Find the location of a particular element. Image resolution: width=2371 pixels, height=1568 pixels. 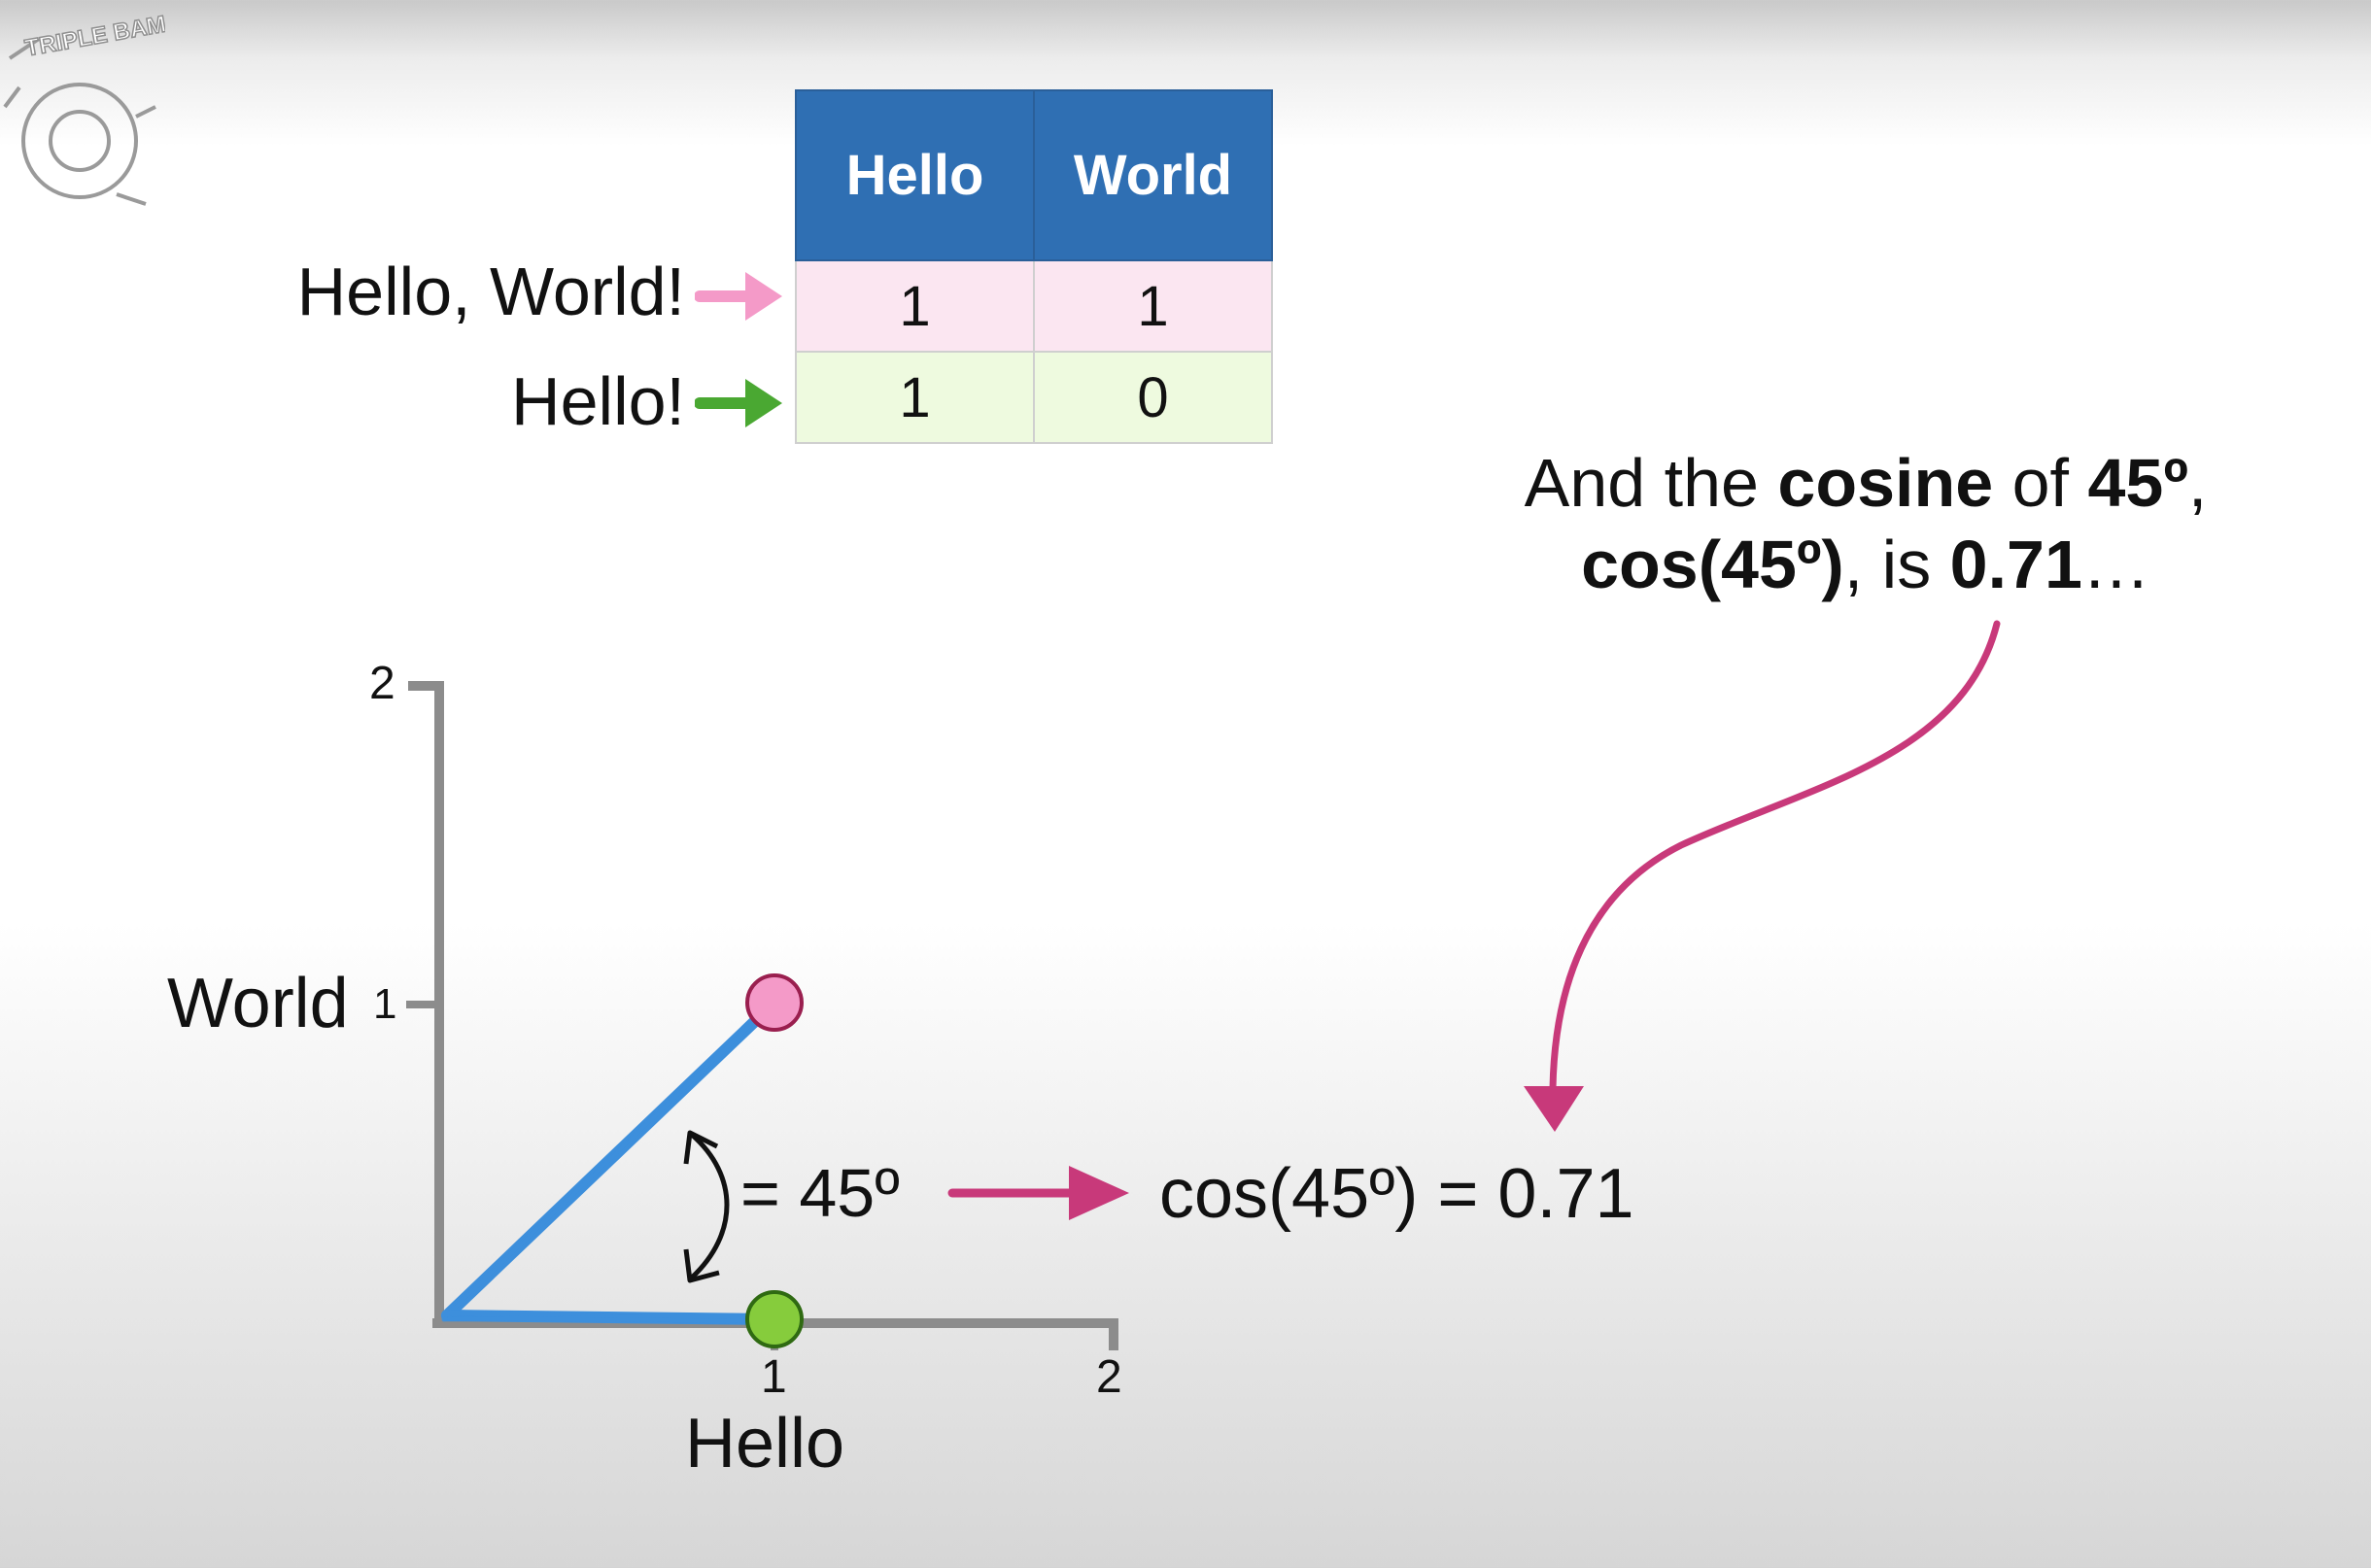

pink-arrow-icon is located at coordinates (738, 296).